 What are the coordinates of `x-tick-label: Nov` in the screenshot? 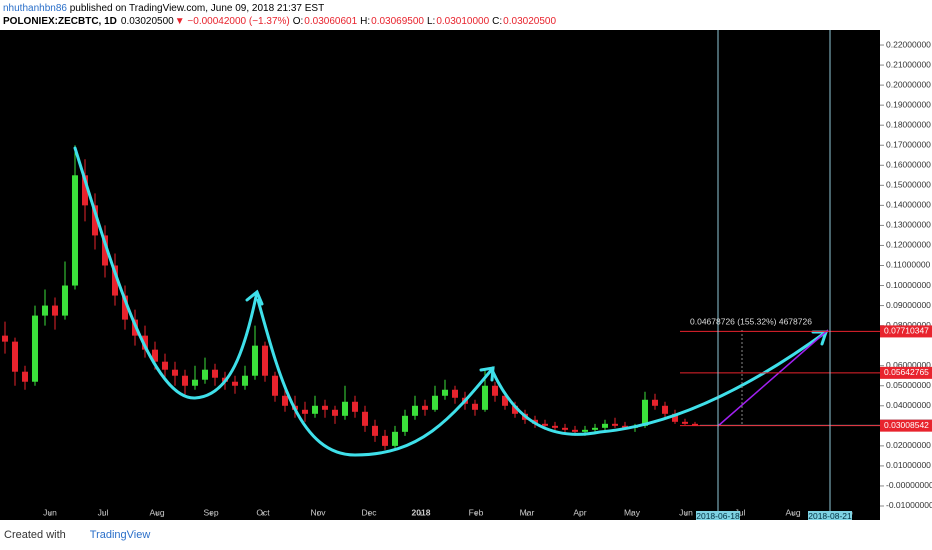 It's located at (318, 512).